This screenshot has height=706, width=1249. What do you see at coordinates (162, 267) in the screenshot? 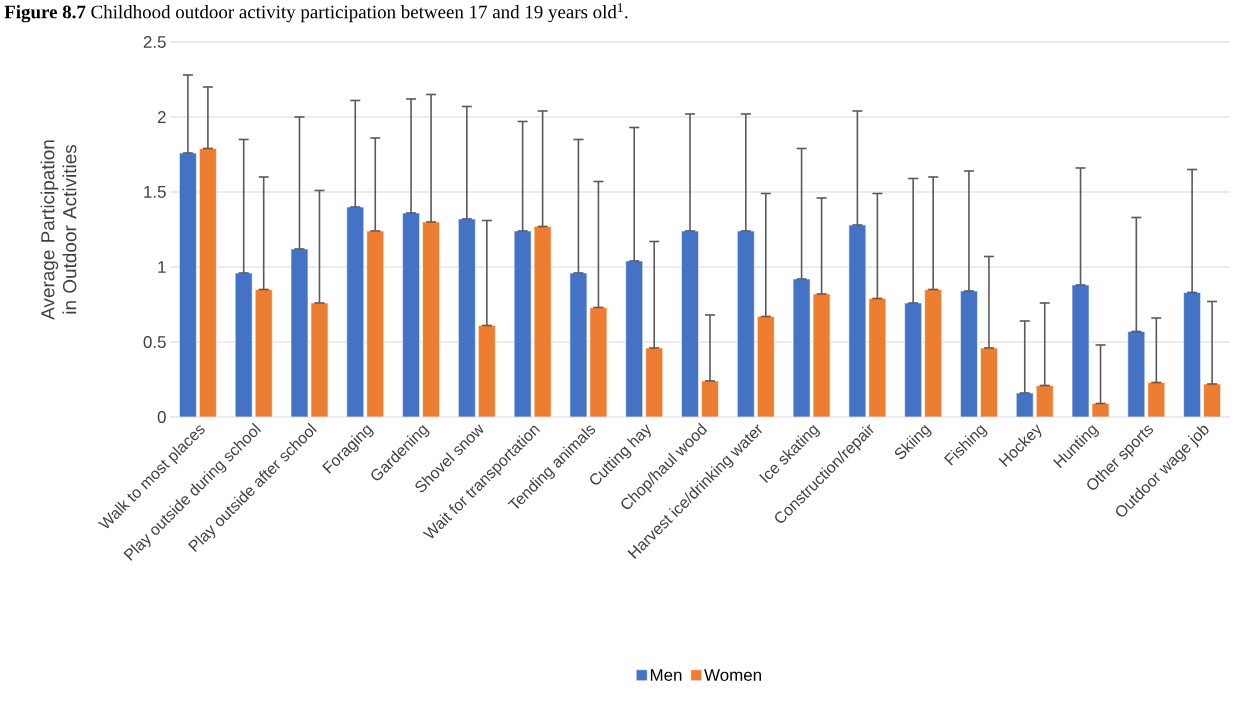
I see `y-tick-label: 1` at bounding box center [162, 267].